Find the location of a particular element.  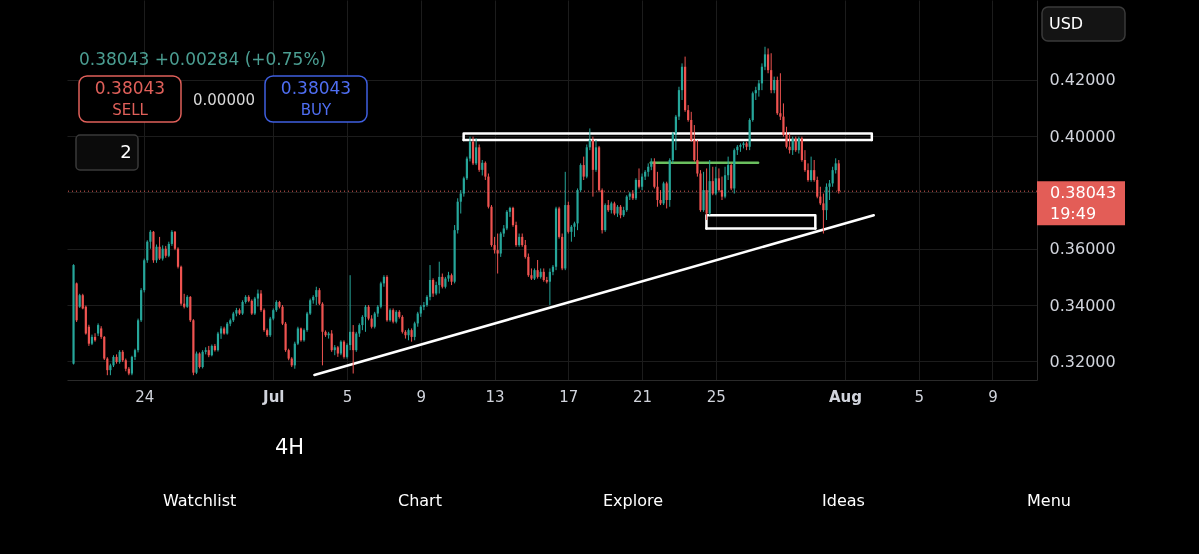

x-tick-label: 25 is located at coordinates (716, 396).